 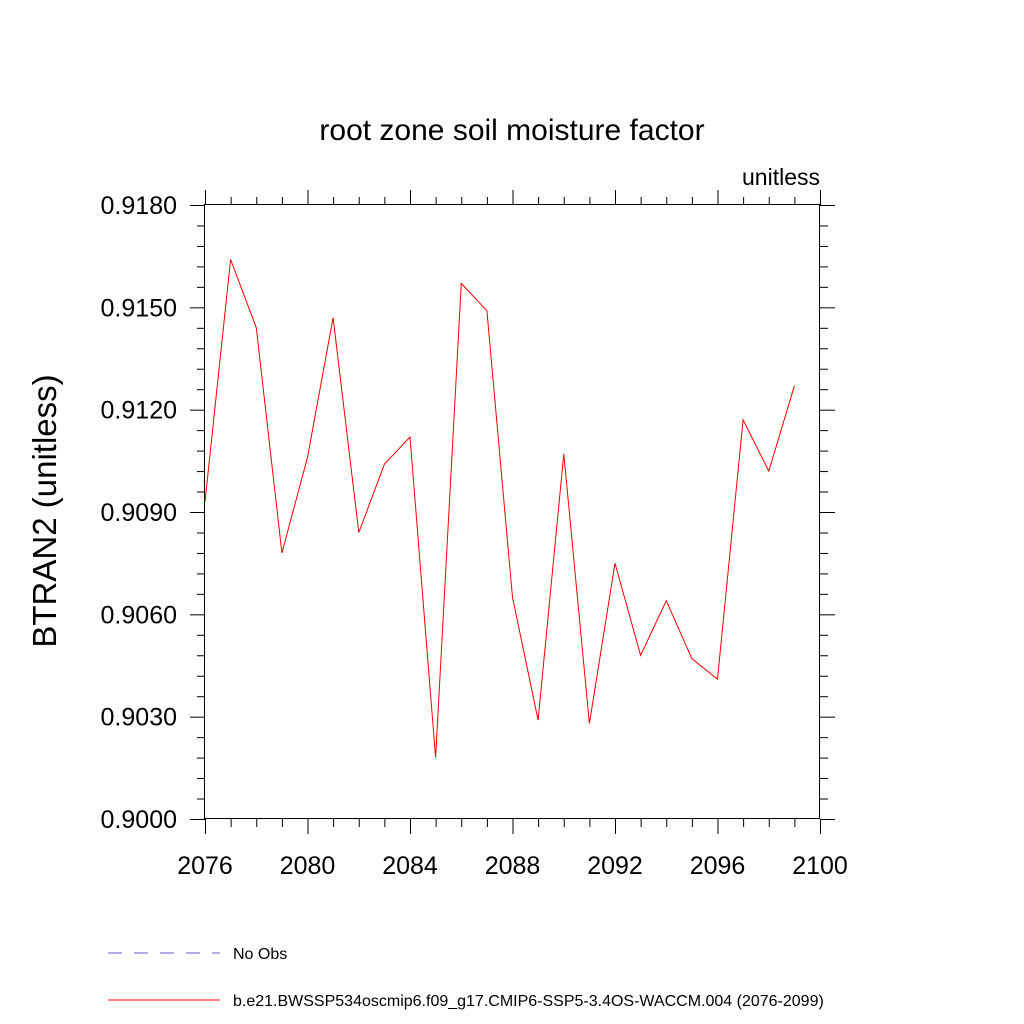 I want to click on x-tick-label: 2100, so click(x=820, y=866).